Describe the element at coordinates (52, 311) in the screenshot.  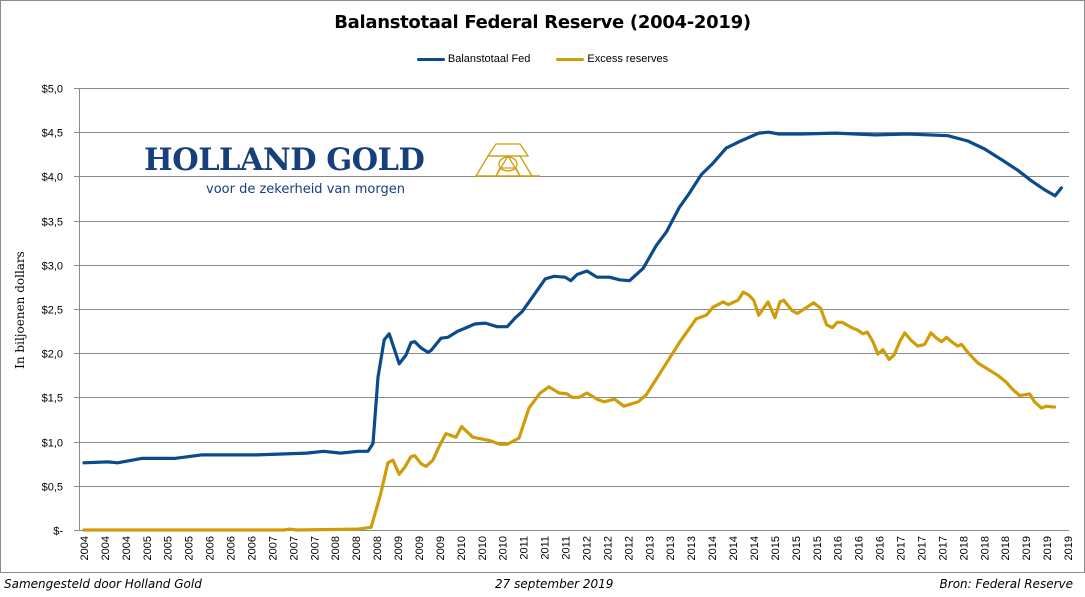
I see `y-tick-label: $2,5` at that location.